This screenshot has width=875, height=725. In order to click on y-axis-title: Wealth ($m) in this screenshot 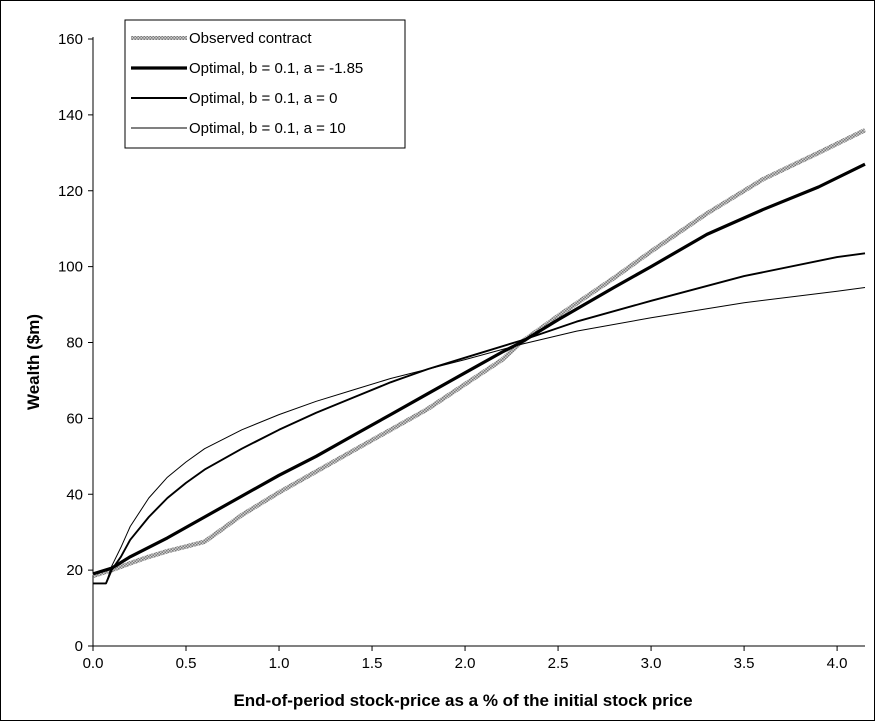, I will do `click(33, 362)`.